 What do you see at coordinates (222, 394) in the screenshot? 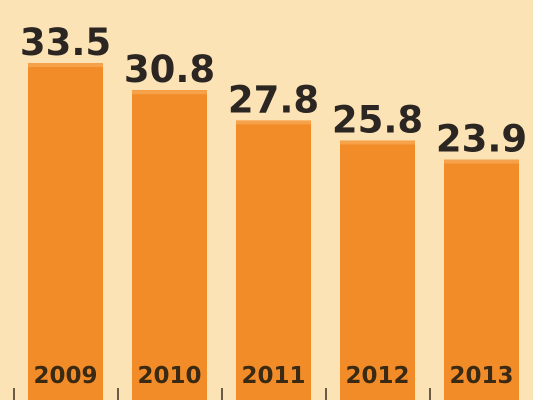
I see `axis-ticks-group` at bounding box center [222, 394].